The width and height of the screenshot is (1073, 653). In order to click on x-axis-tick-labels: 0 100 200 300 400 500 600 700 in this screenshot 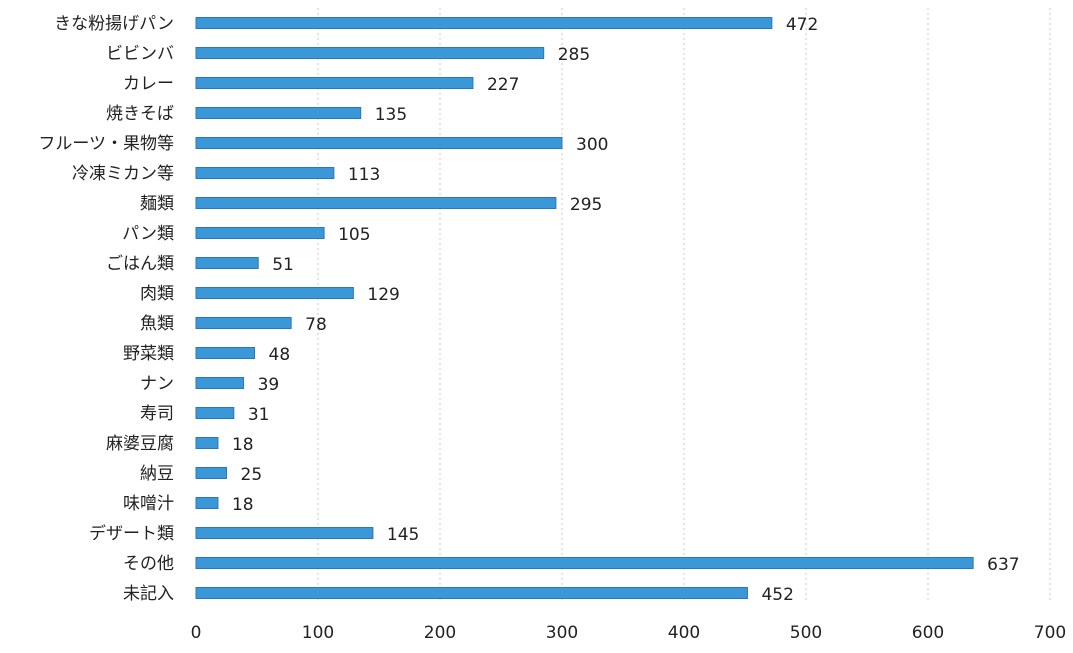, I will do `click(629, 633)`.